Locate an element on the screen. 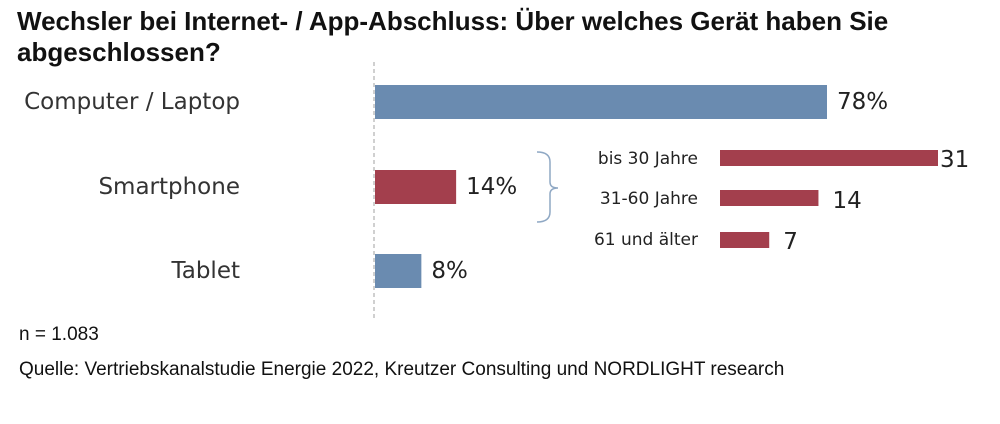 The height and width of the screenshot is (424, 1000). value-label-smartphone: 14% is located at coordinates (491, 187).